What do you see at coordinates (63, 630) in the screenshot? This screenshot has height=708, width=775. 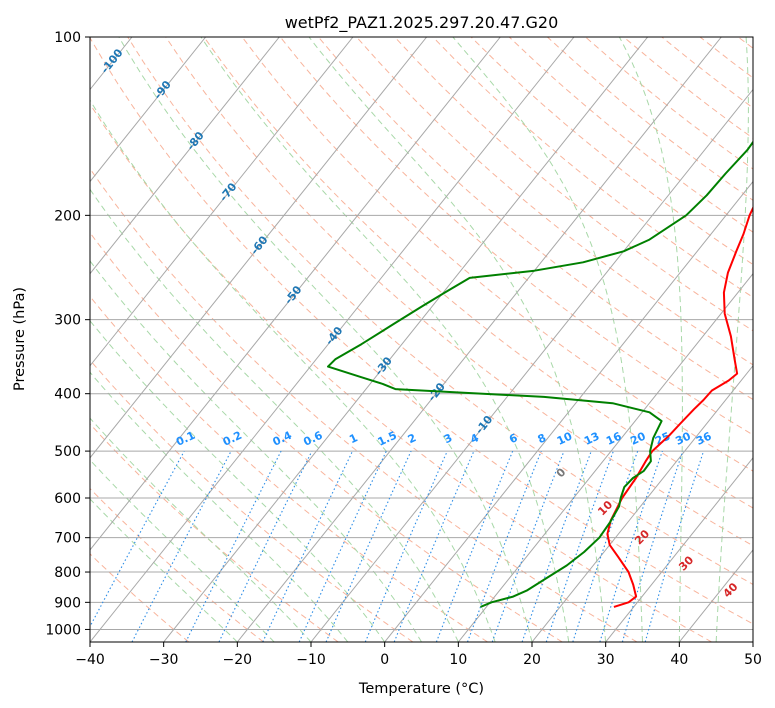 I see `y-tick-label: 1000` at bounding box center [63, 630].